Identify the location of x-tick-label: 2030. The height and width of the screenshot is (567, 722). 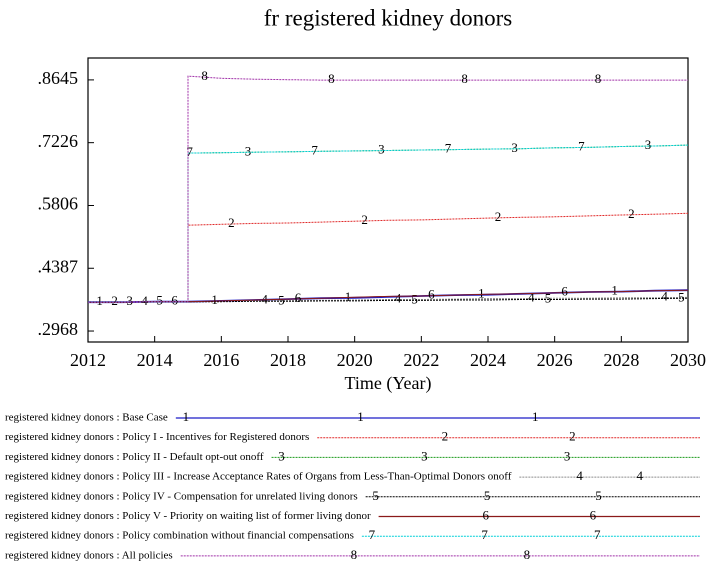
(688, 360).